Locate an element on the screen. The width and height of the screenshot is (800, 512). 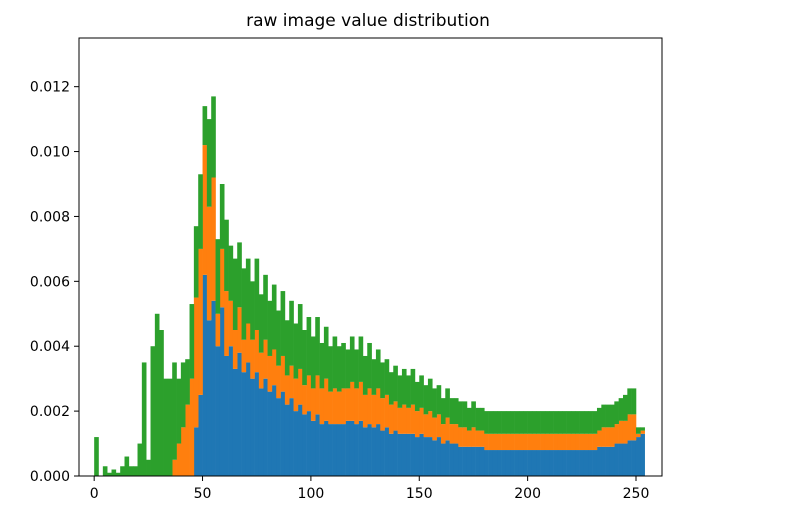
x-axis: 0 50 100 150 200 250 is located at coordinates (369, 489).